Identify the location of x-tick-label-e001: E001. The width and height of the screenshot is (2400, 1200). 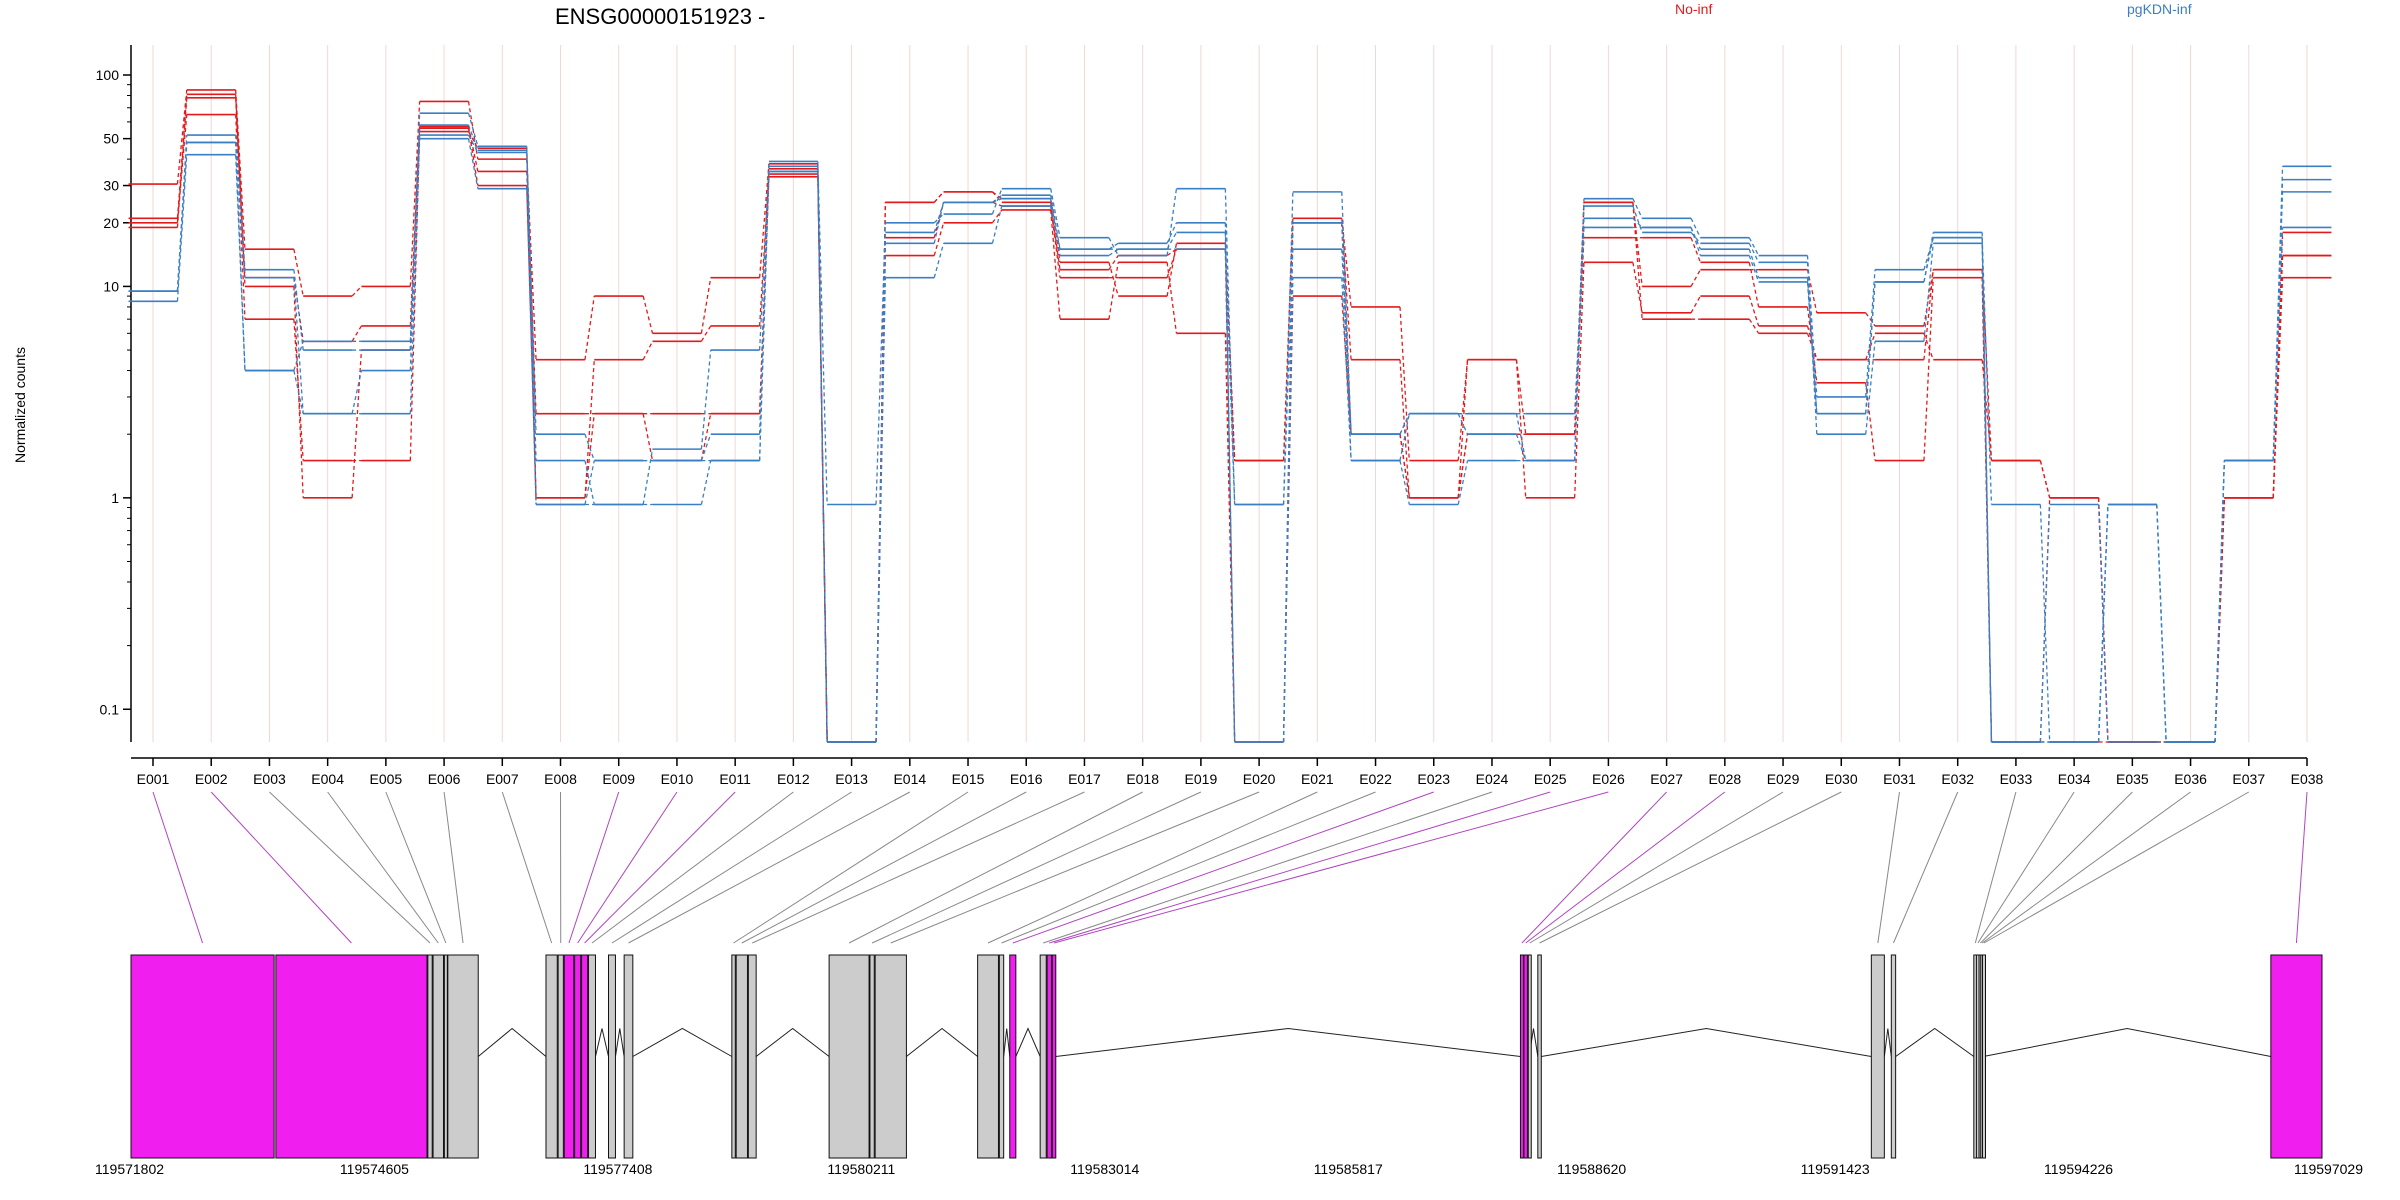
(153, 779).